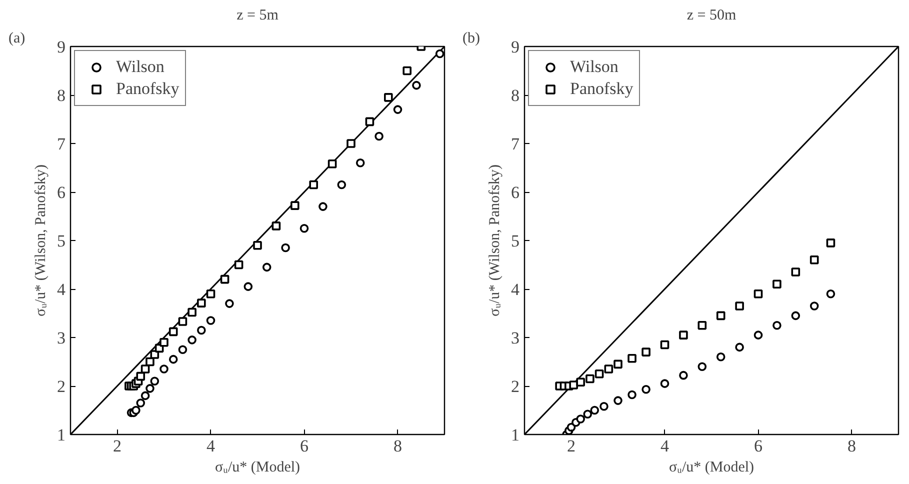  Describe the element at coordinates (515, 95) in the screenshot. I see `y-tick-label: 8` at that location.